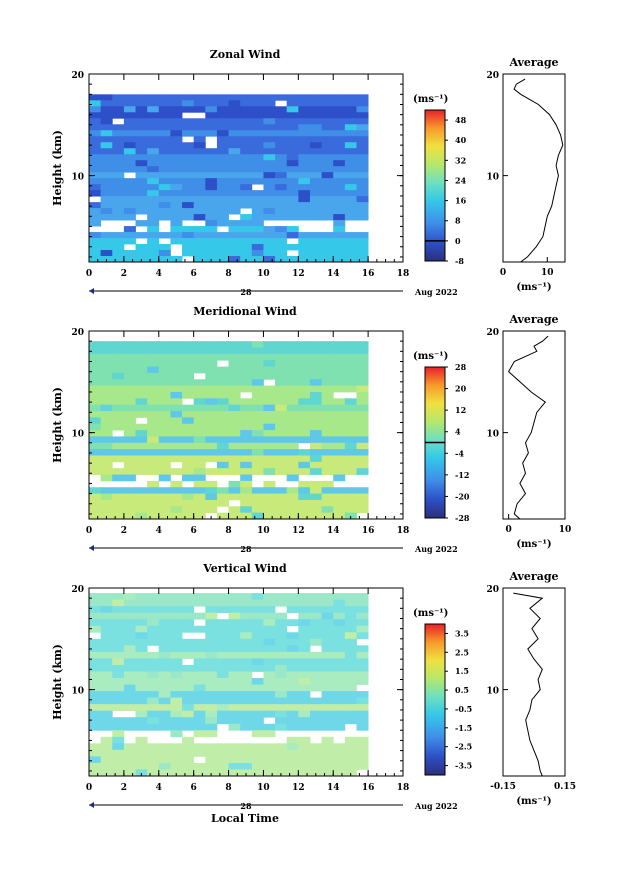  Describe the element at coordinates (458, 241) in the screenshot. I see `colorbar-tick-label: 0` at that location.